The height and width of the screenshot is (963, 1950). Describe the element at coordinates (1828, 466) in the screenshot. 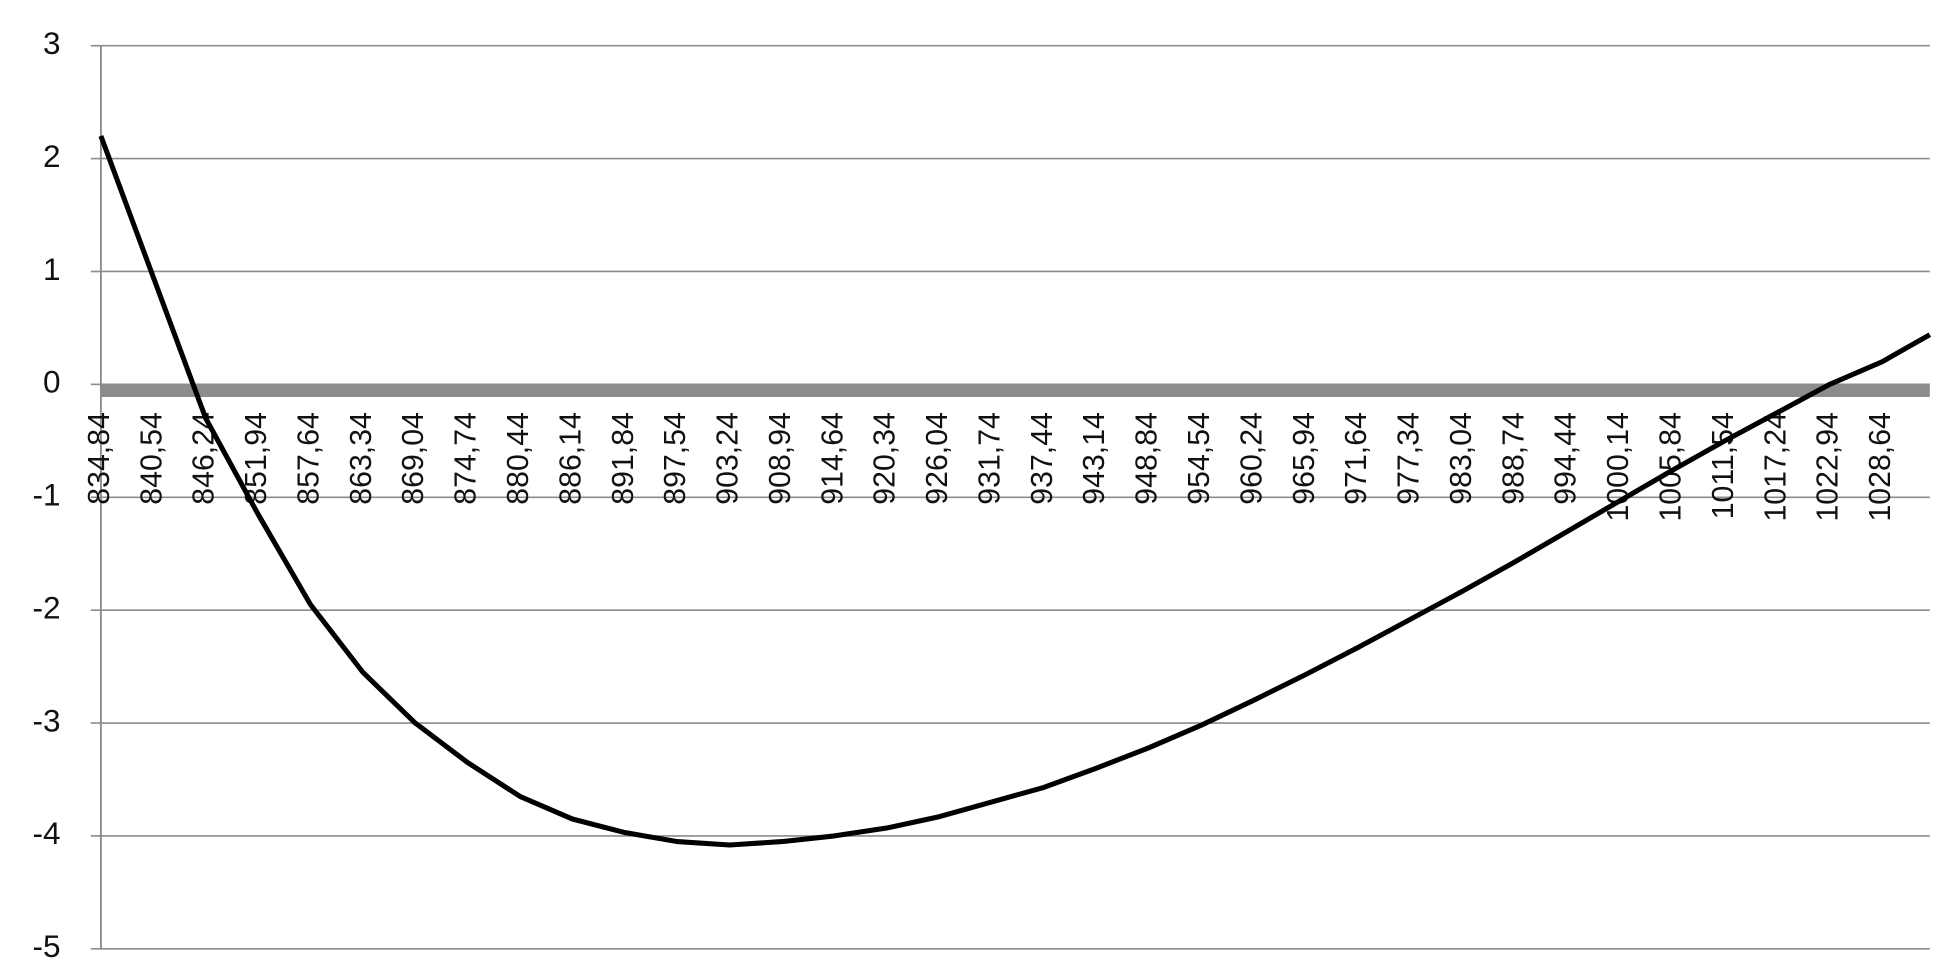

I see `x-tick-label: 1022,94` at that location.